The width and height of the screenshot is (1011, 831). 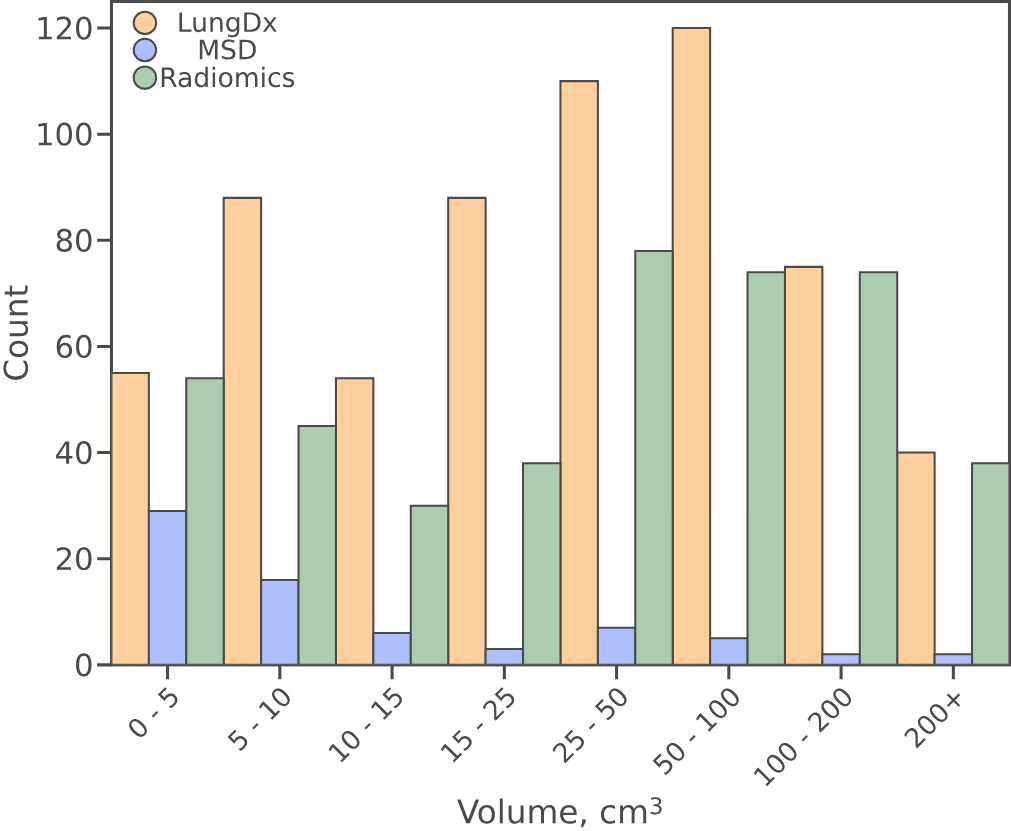 What do you see at coordinates (228, 77) in the screenshot?
I see `legend-label: Radiomics` at bounding box center [228, 77].